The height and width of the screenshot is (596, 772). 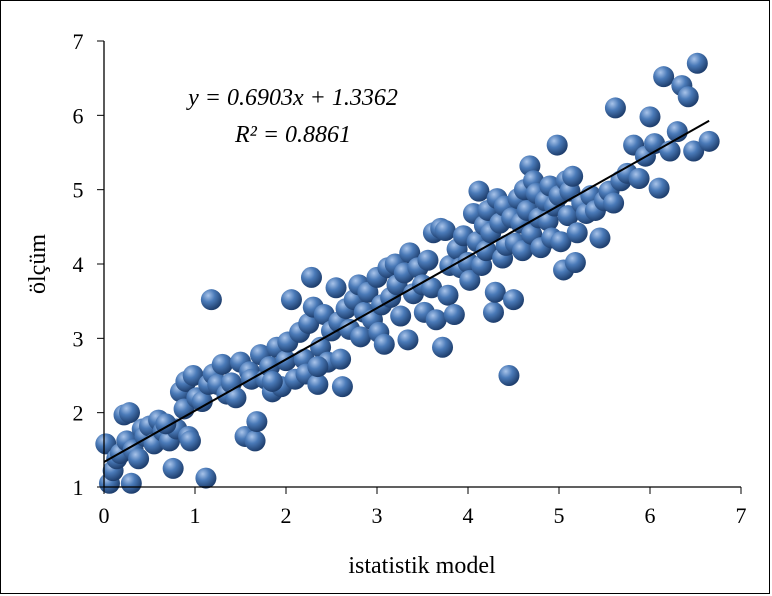 What do you see at coordinates (292, 98) in the screenshot?
I see `trendline-equation: y = 0.6903x + 1.3362` at bounding box center [292, 98].